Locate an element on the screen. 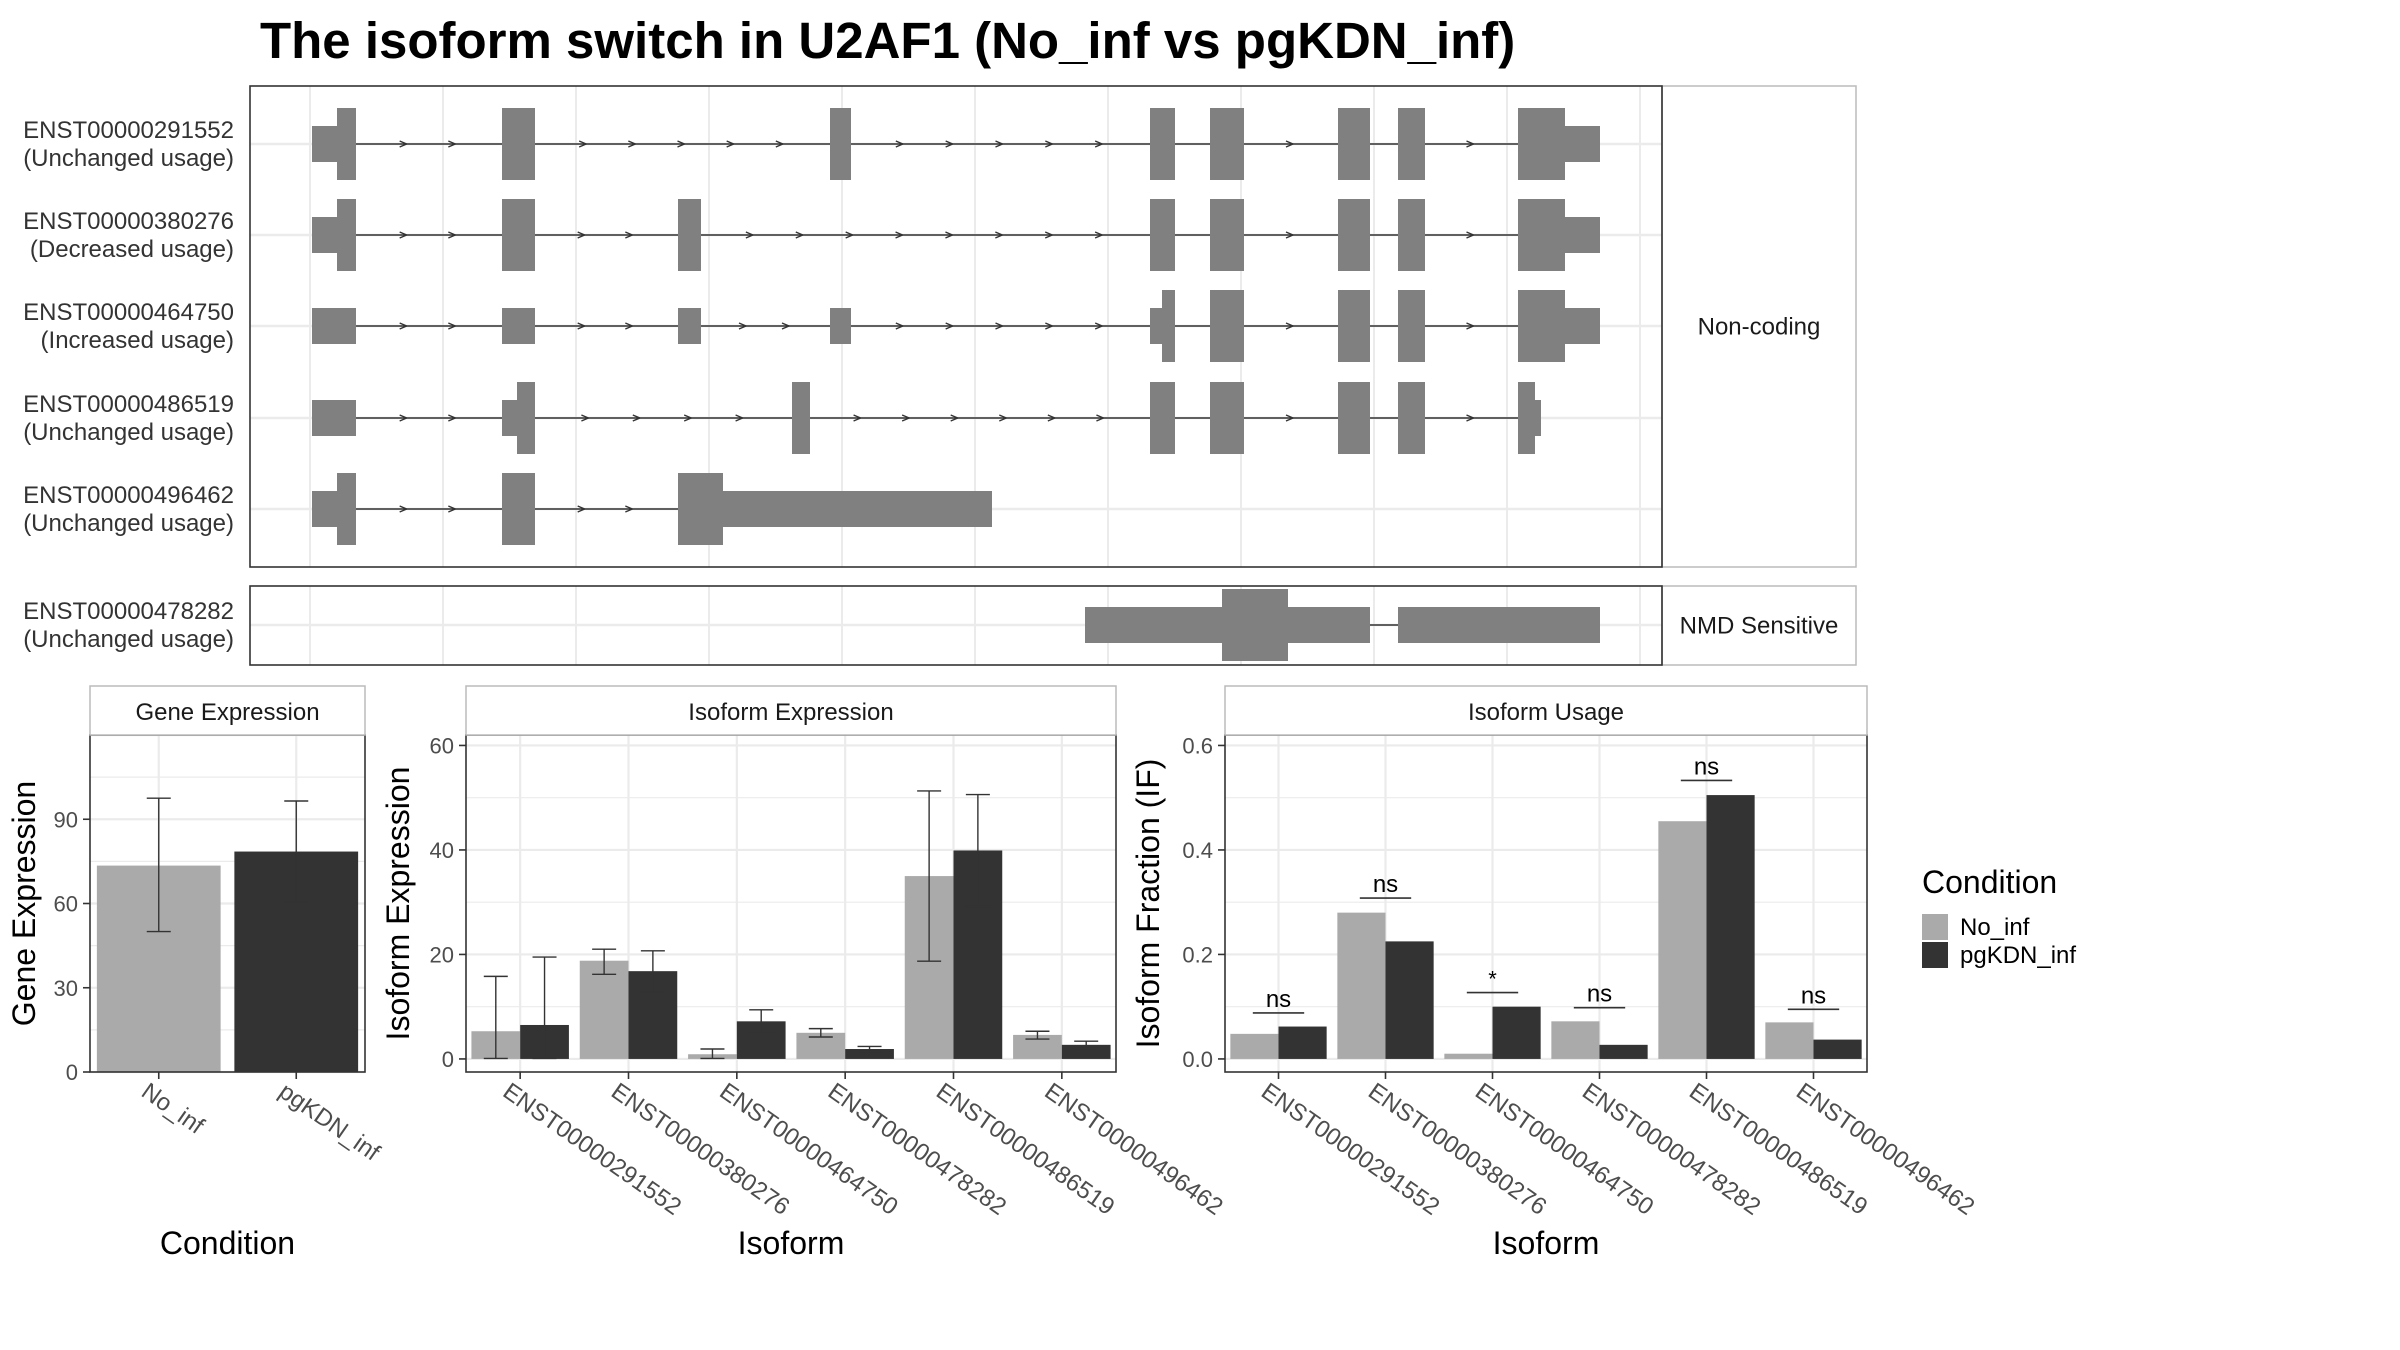 This screenshot has height=1350, width=2400. y-tick-label: 40 is located at coordinates (442, 850).